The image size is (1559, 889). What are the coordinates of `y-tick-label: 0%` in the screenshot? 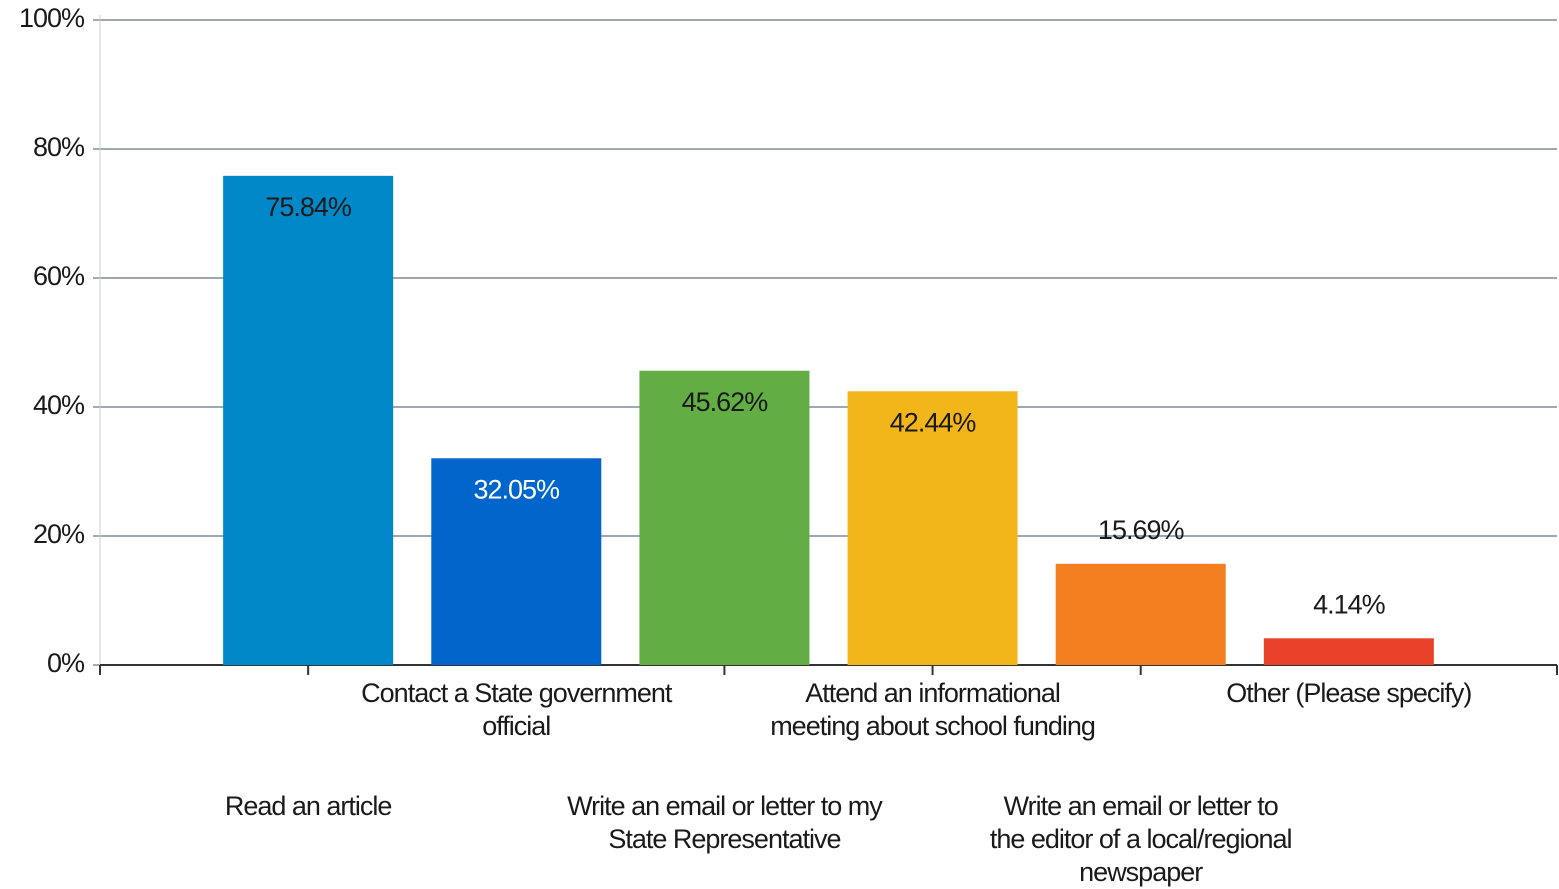 It's located at (66, 663).